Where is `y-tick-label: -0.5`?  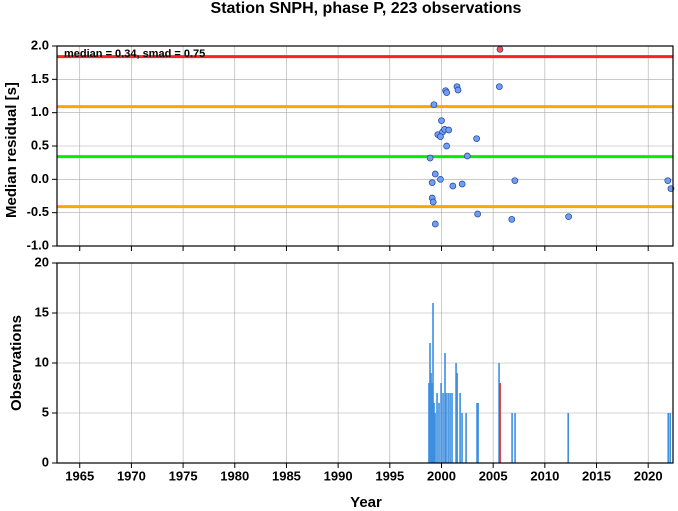 y-tick-label: -0.5 is located at coordinates (38, 211).